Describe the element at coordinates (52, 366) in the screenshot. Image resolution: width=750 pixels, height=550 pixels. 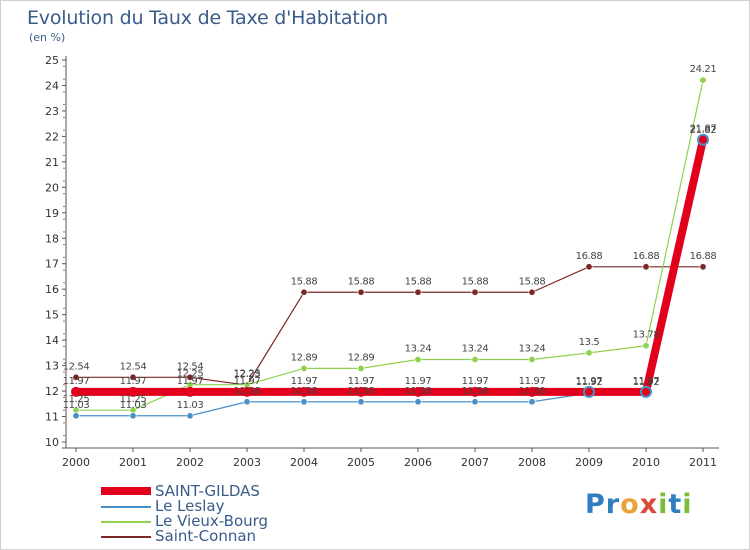
I see `y-tick-label: 13` at that location.